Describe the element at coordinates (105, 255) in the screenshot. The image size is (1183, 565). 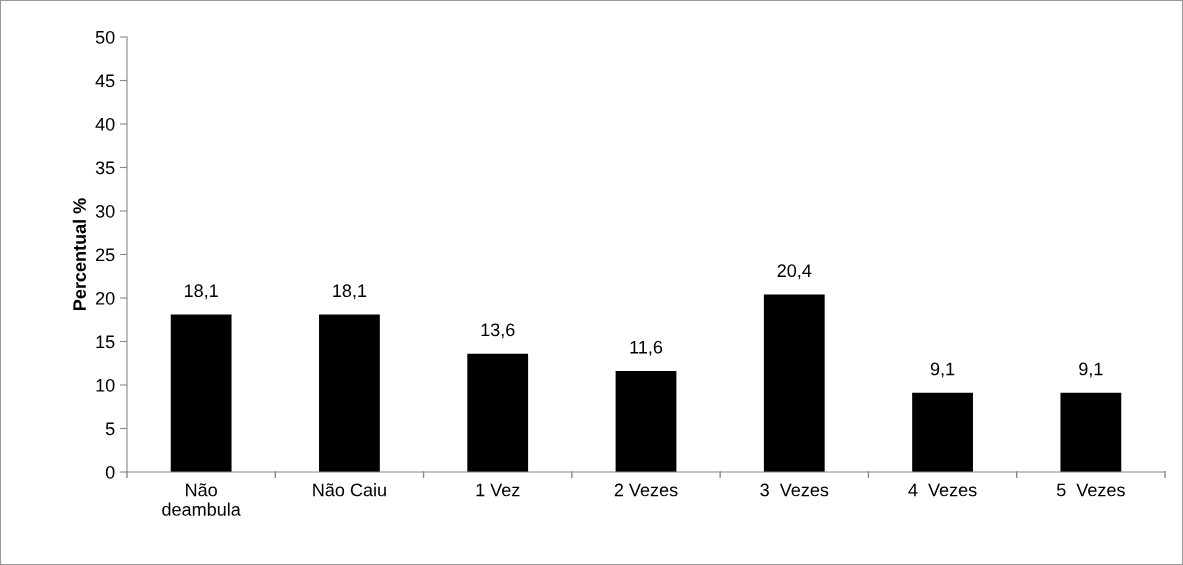
I see `y-tick-label: 25` at that location.